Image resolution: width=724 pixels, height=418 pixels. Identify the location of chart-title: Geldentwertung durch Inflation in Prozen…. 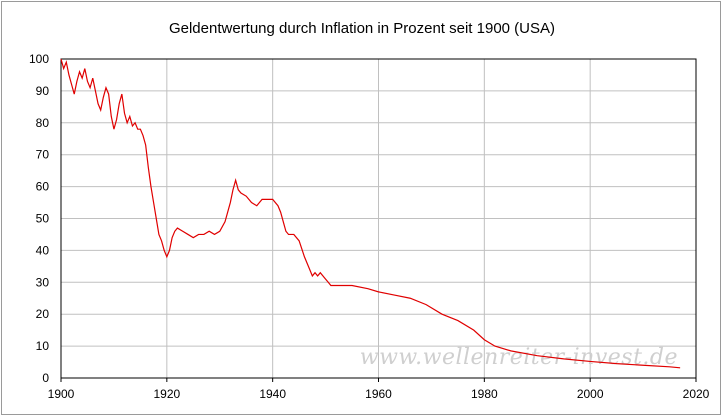
(362, 28).